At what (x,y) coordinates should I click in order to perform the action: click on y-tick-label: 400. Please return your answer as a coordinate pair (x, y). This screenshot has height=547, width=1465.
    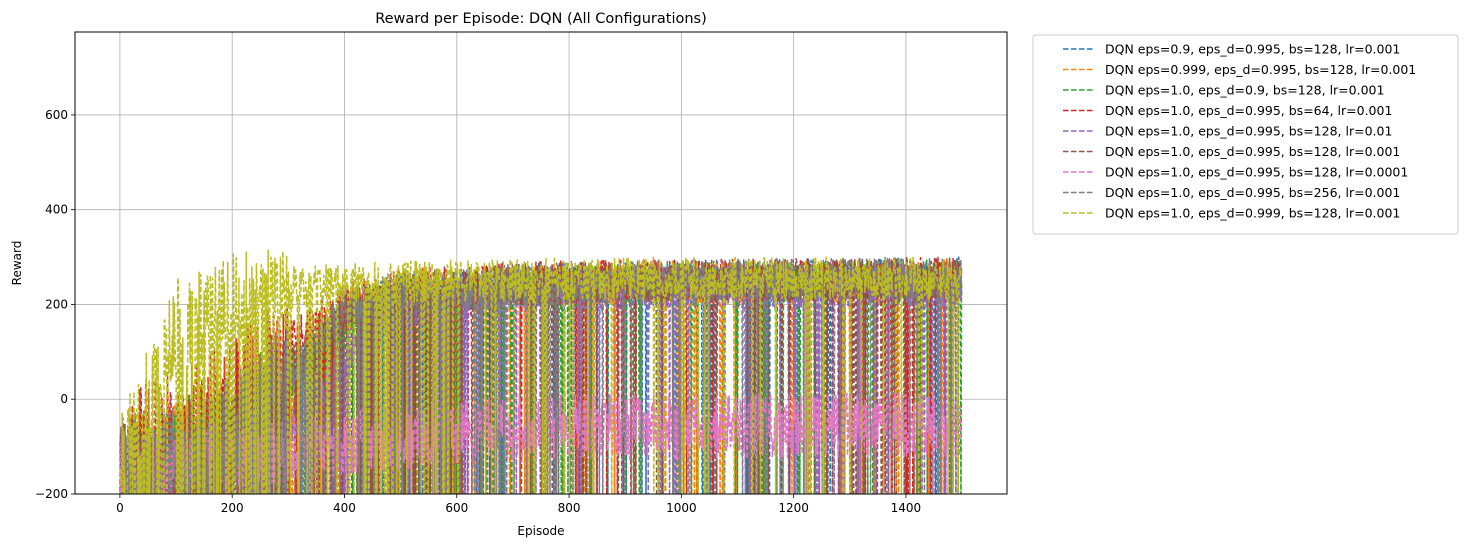
    Looking at the image, I should click on (56, 210).